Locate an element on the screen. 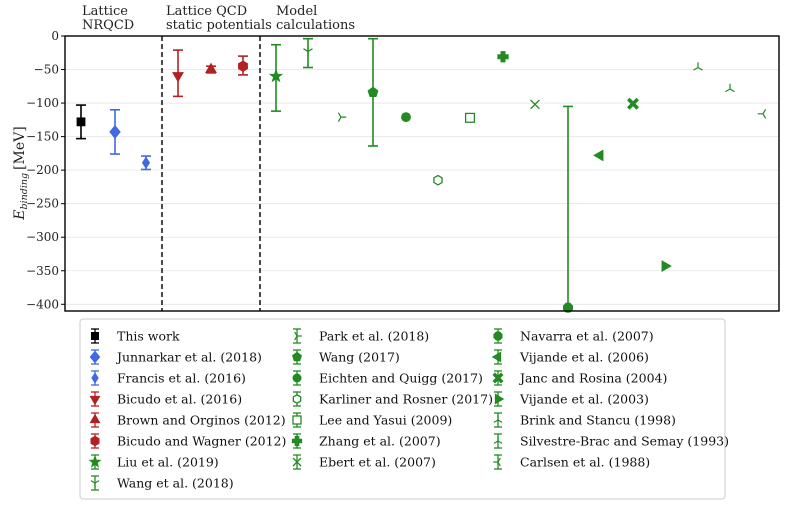 This screenshot has height=506, width=789. y-tick-label: −250 is located at coordinates (42, 204).